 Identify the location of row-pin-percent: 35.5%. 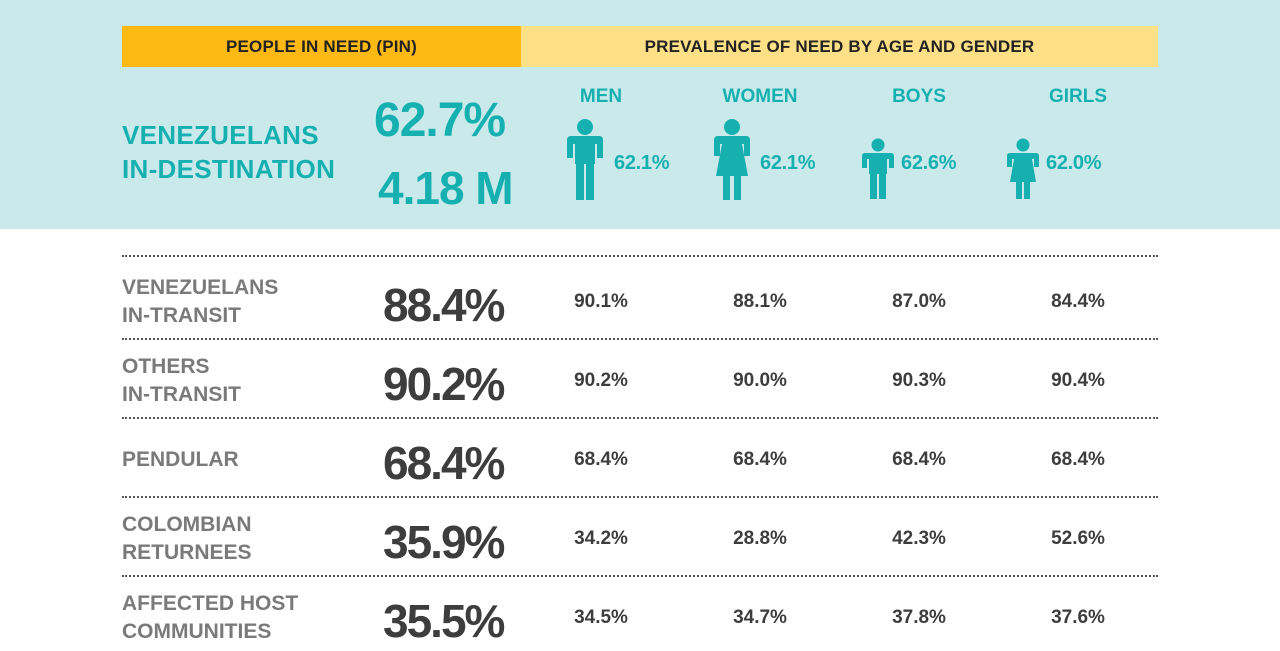
(444, 621).